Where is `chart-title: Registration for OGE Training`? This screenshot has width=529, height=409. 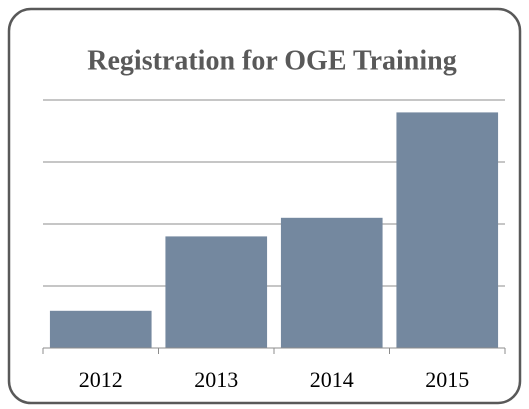
chart-title: Registration for OGE Training is located at coordinates (271, 60).